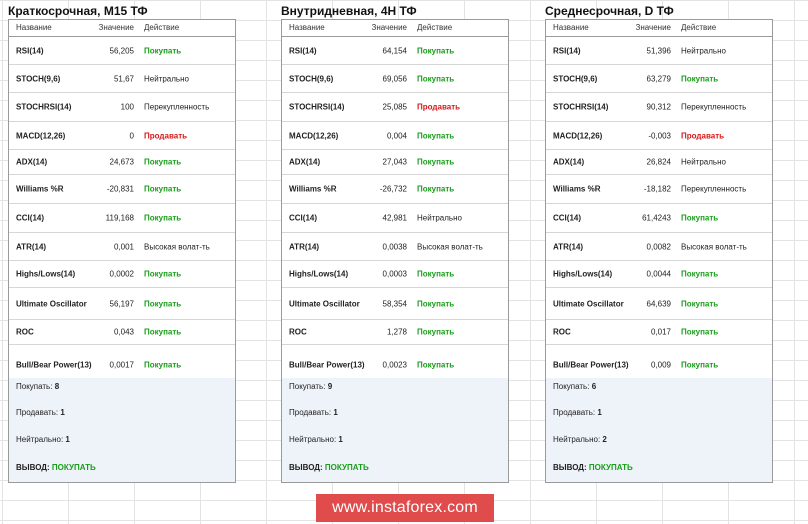 The image size is (808, 524). What do you see at coordinates (659, 189) in the screenshot?
I see `table-row: Williams %R -18,182 Перекупленность` at bounding box center [659, 189].